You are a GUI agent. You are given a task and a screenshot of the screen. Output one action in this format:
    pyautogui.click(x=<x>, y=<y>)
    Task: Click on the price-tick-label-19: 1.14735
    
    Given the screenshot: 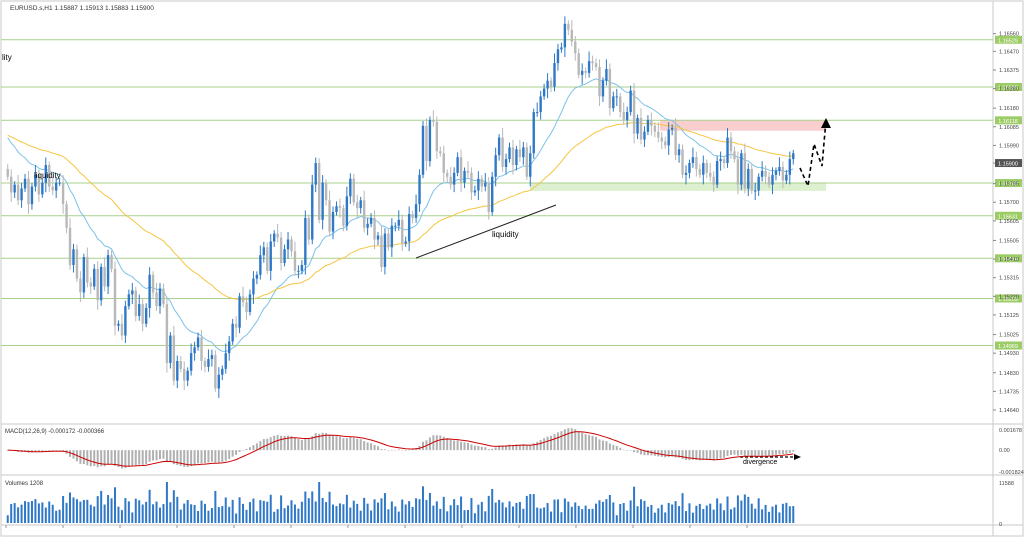 What is the action you would take?
    pyautogui.click(x=1009, y=392)
    